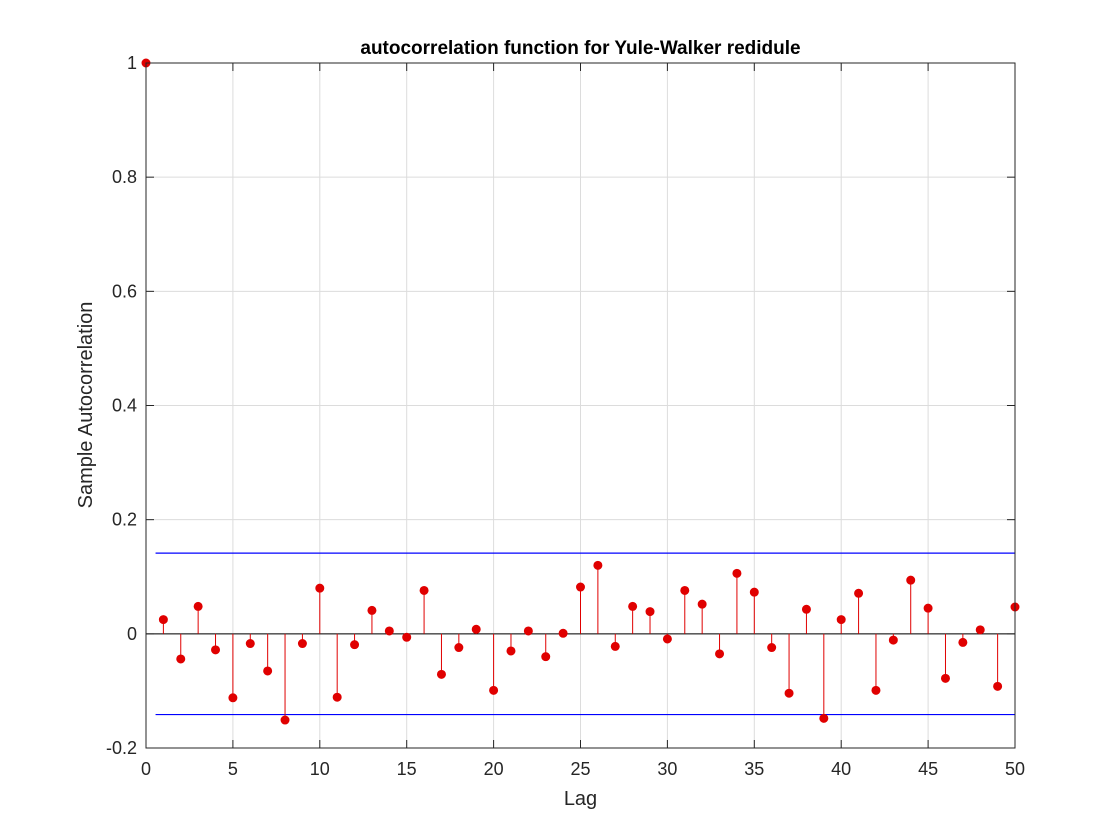  I want to click on y-tick-label: 0.8, so click(124, 177).